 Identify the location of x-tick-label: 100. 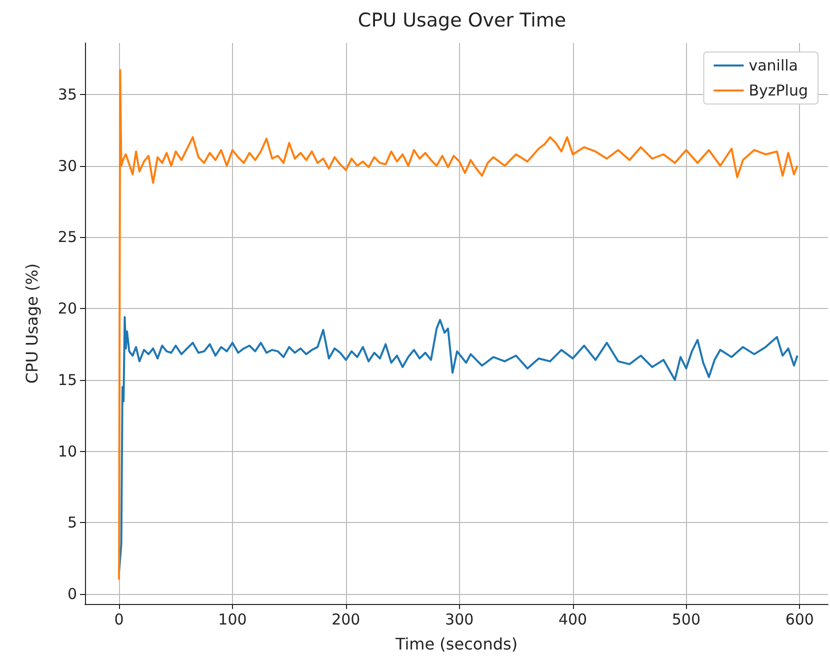
(232, 619).